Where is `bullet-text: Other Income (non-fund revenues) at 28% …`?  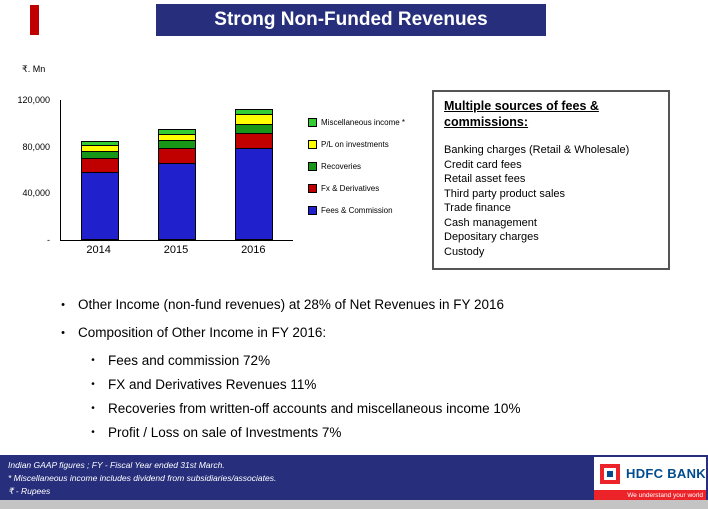
bullet-text: Other Income (non-fund revenues) at 28% … is located at coordinates (291, 304).